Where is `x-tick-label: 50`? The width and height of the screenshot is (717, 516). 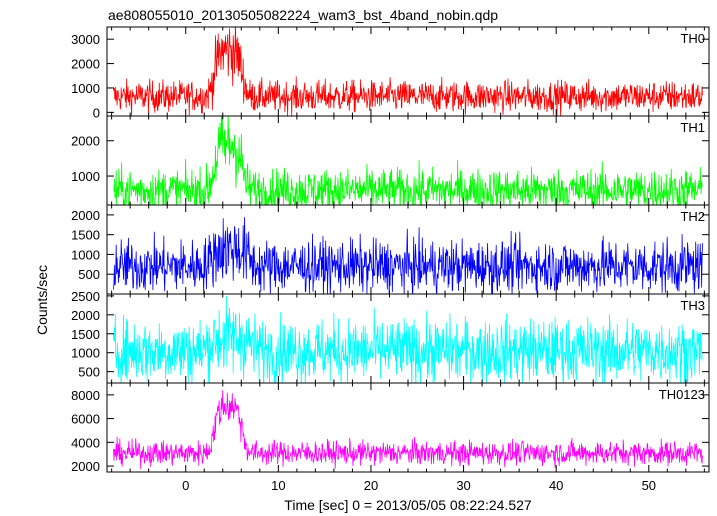 x-tick-label: 50 is located at coordinates (649, 485).